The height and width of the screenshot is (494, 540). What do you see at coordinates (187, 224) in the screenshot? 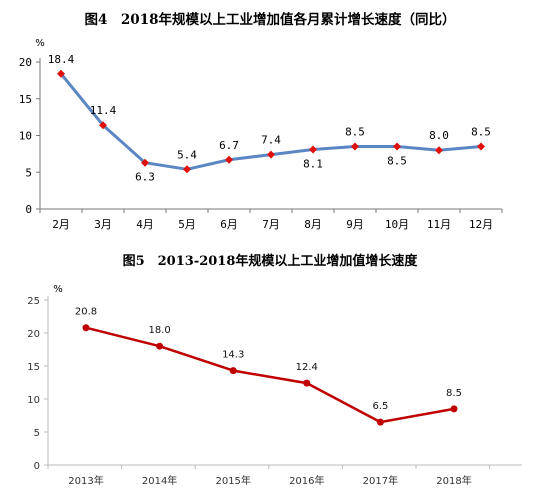
I see `x-tick-label: 5月` at bounding box center [187, 224].